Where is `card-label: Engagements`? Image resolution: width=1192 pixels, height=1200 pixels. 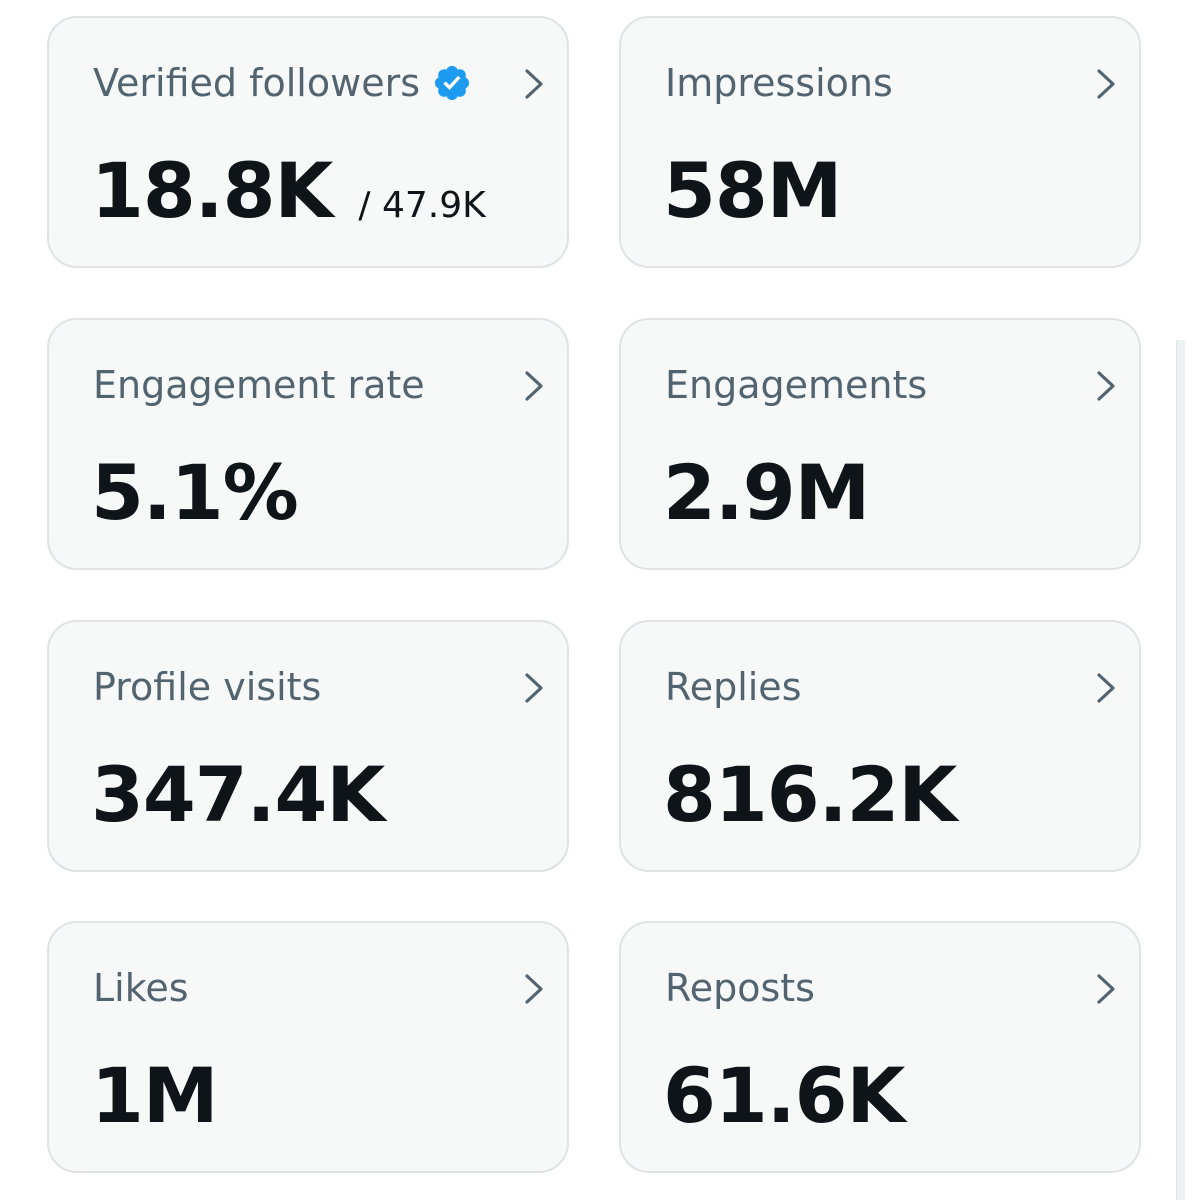 card-label: Engagements is located at coordinates (796, 385).